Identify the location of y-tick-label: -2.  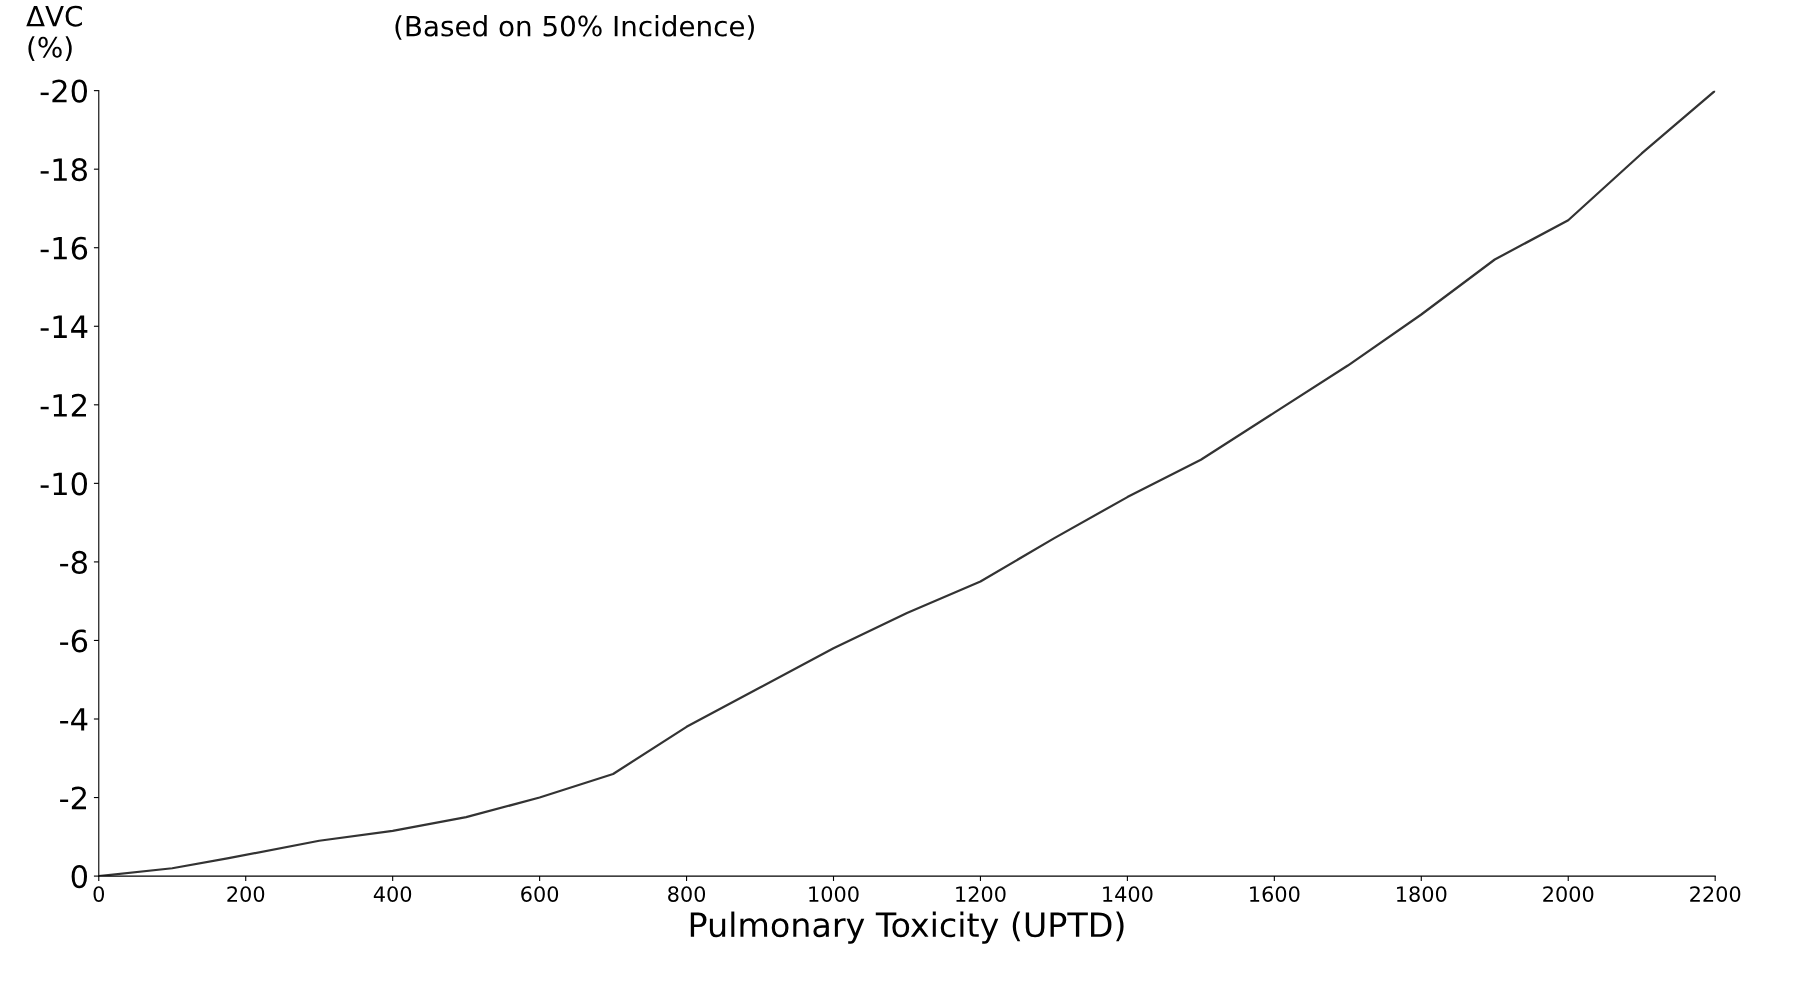
(73, 798).